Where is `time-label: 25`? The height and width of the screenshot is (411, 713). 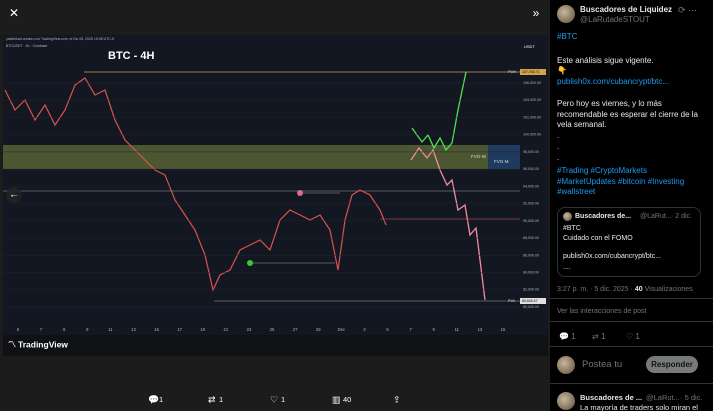
time-label: 25 is located at coordinates (272, 329).